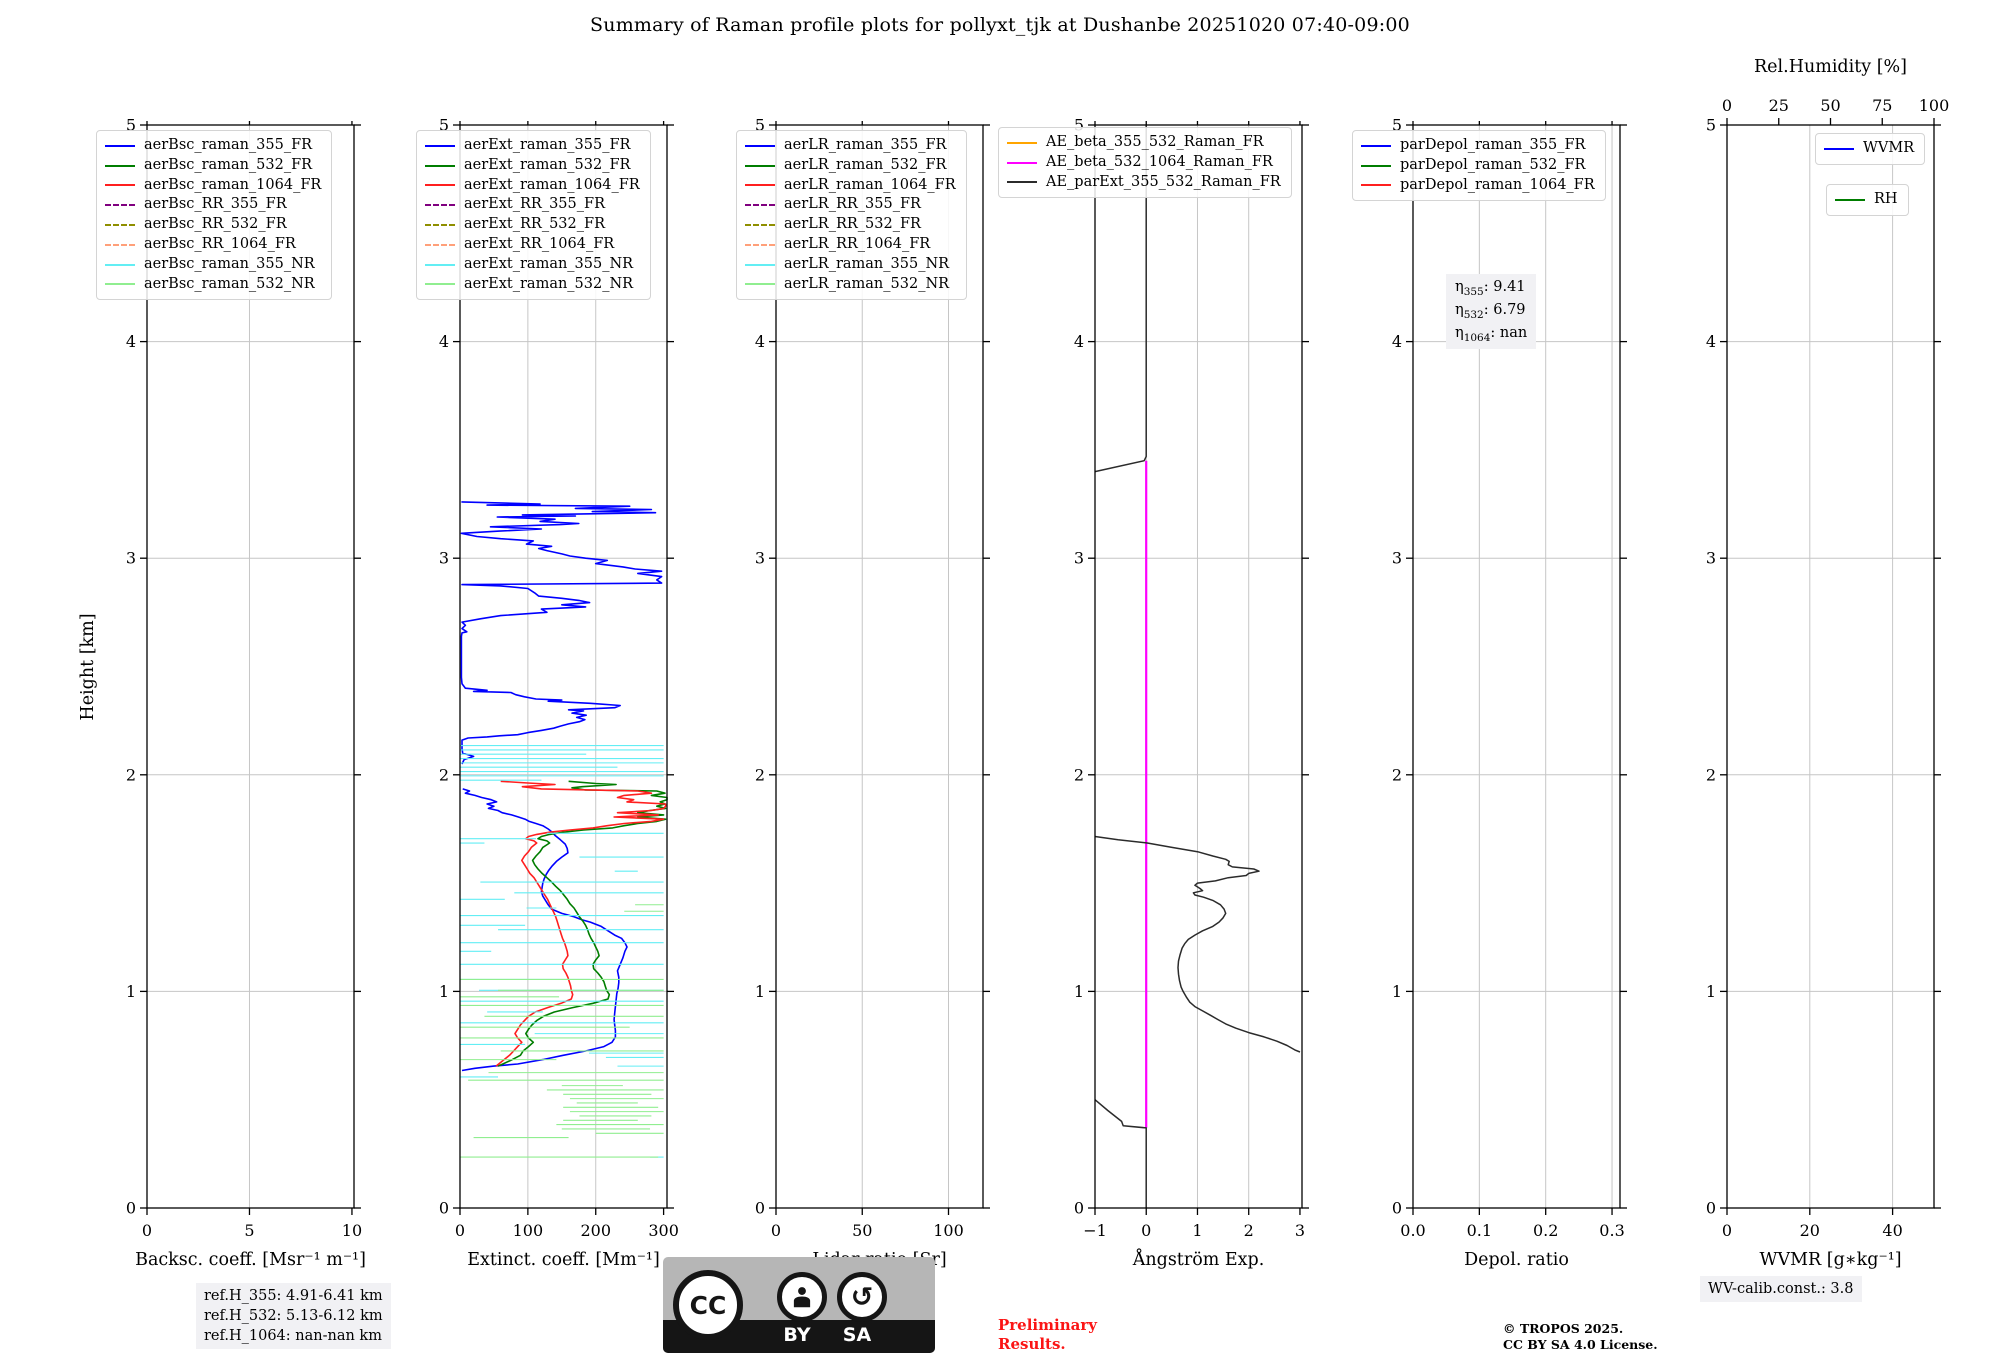  I want to click on legend-item: aerBsc_raman_355_NR, so click(213, 265).